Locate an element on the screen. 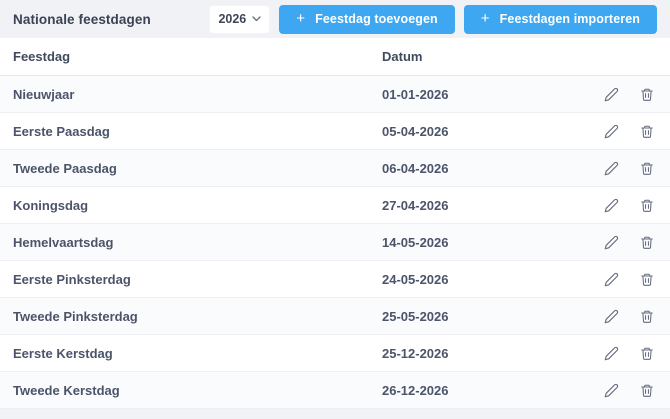 This screenshot has height=419, width=670. column-header-datum: Datum is located at coordinates (402, 56).